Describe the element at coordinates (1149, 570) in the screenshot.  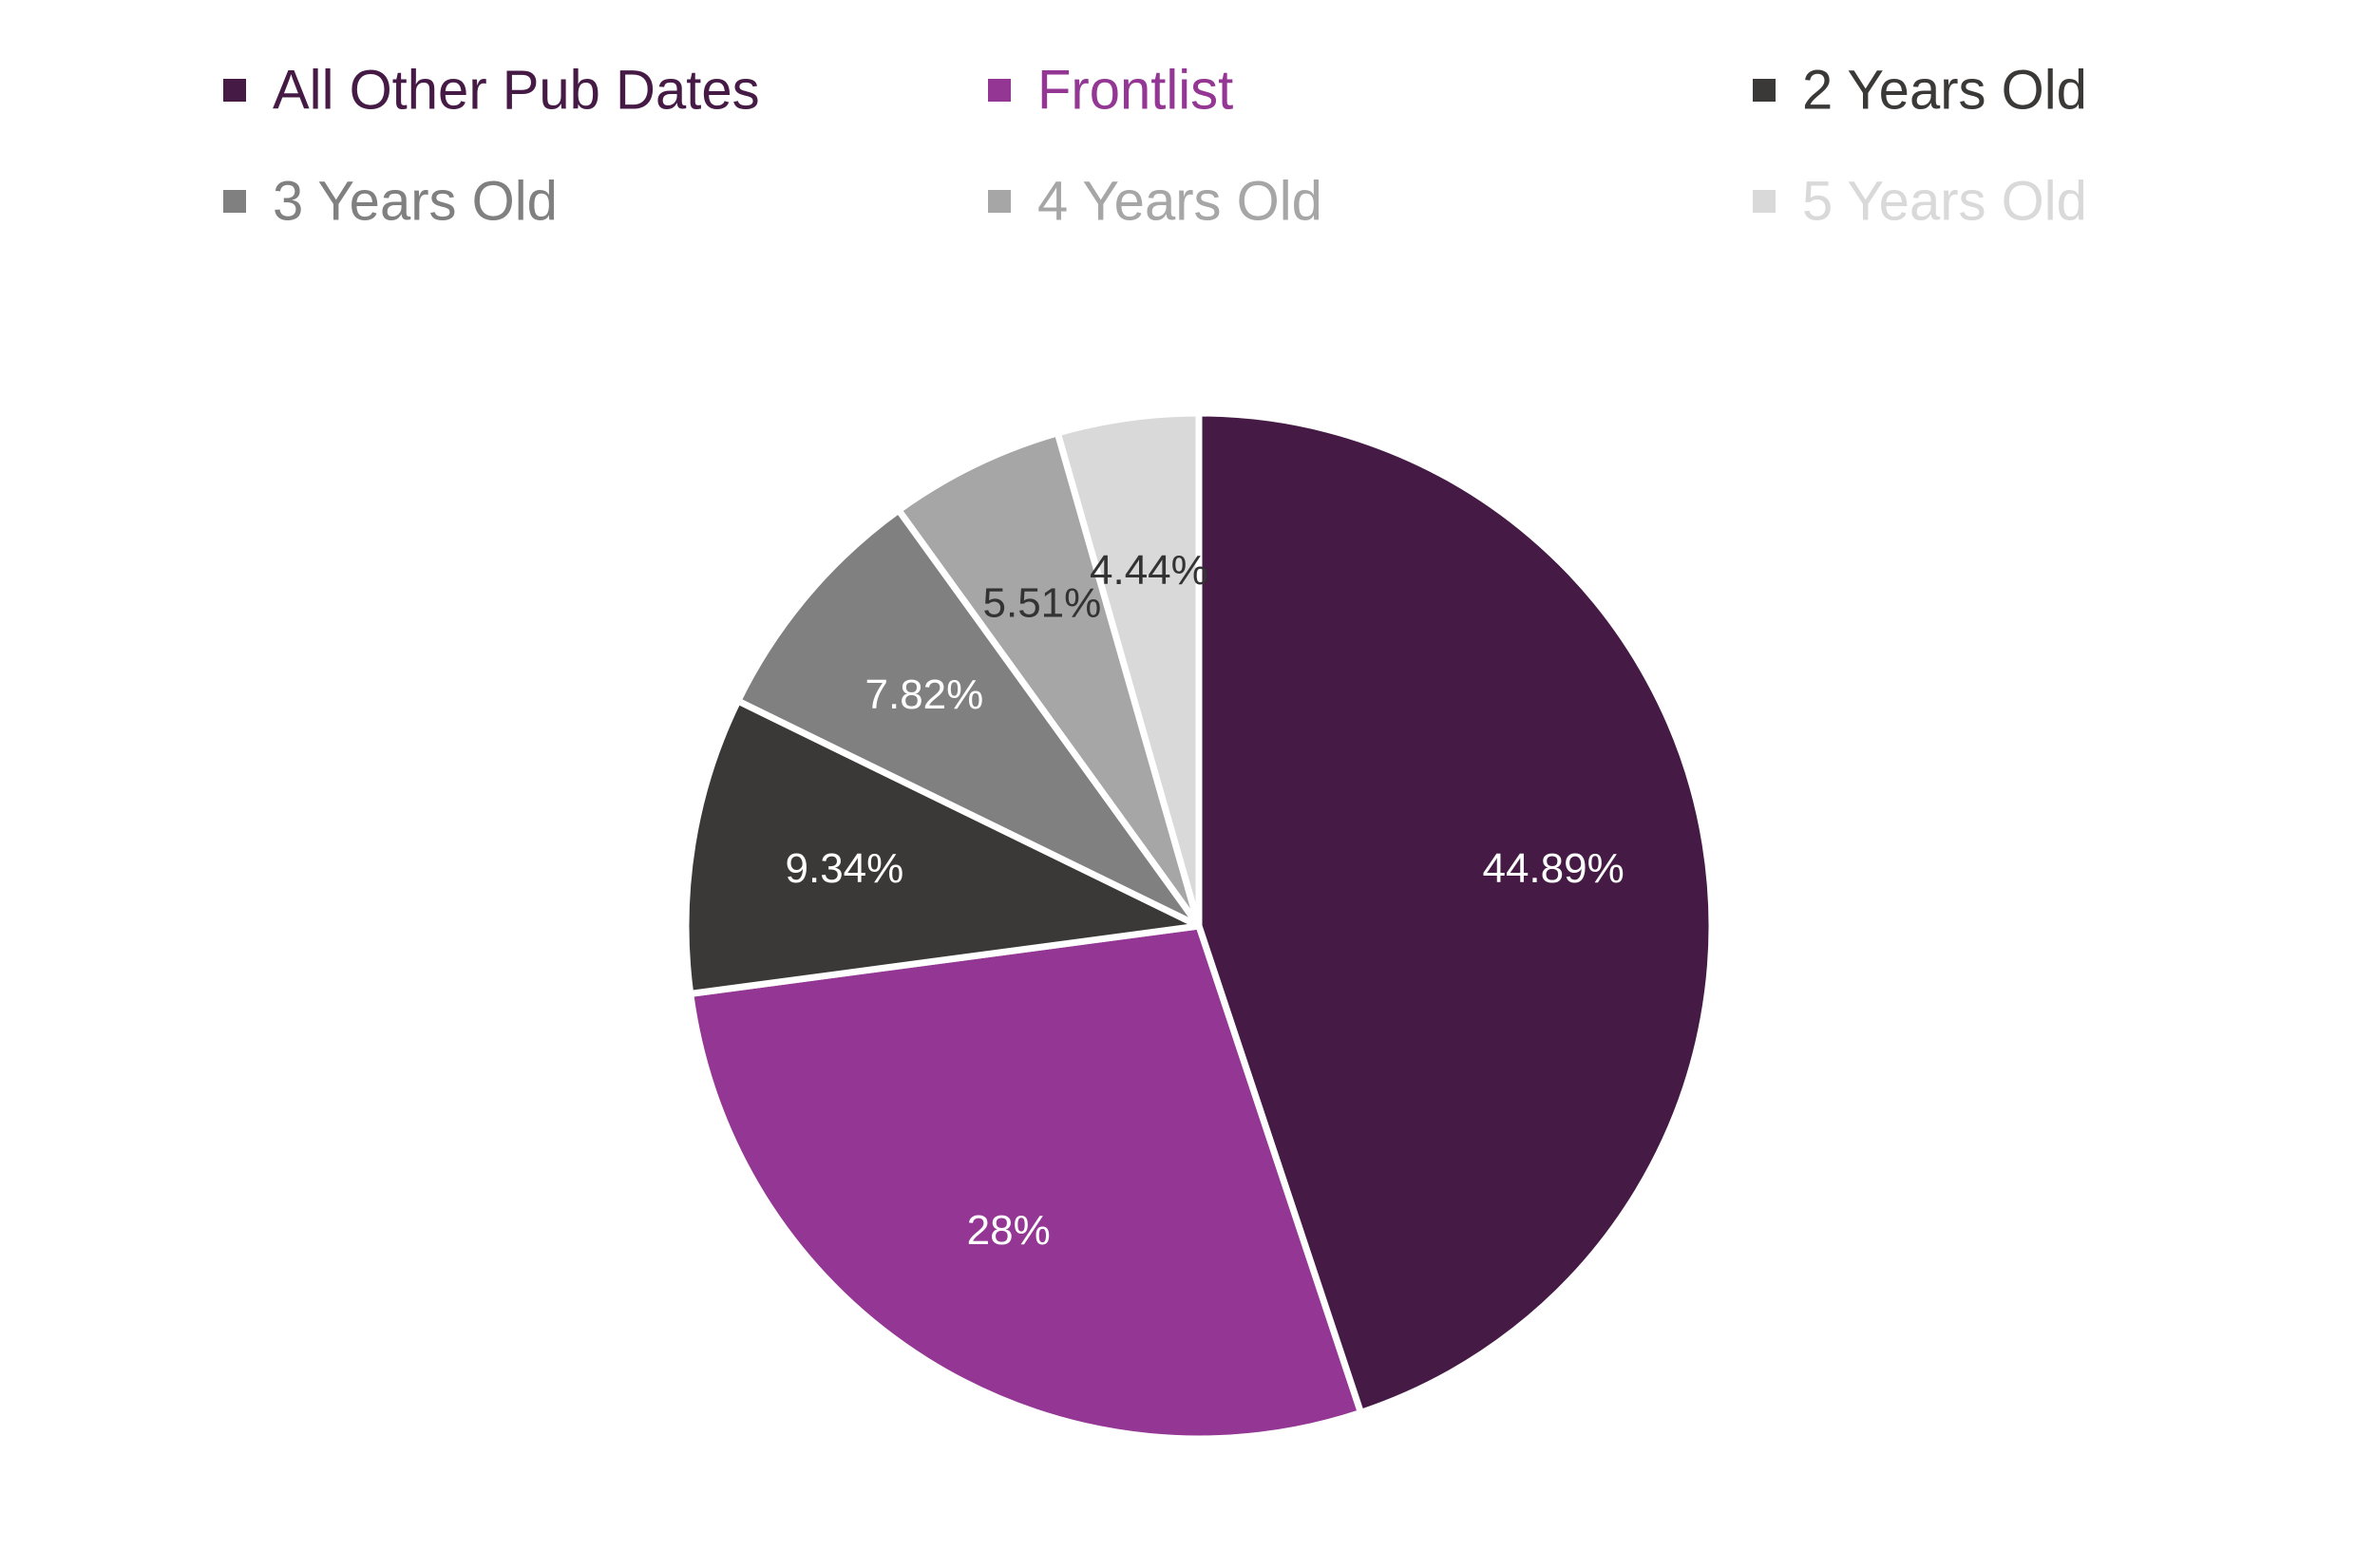
I see `data-label-5-years-old: 4.44%` at that location.